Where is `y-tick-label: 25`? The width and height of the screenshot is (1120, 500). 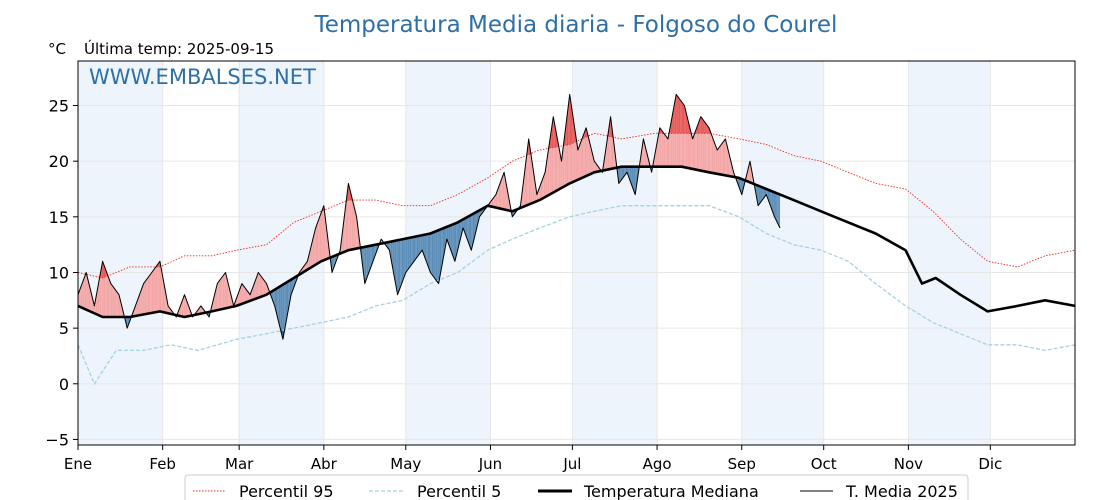 y-tick-label: 25 is located at coordinates (59, 106).